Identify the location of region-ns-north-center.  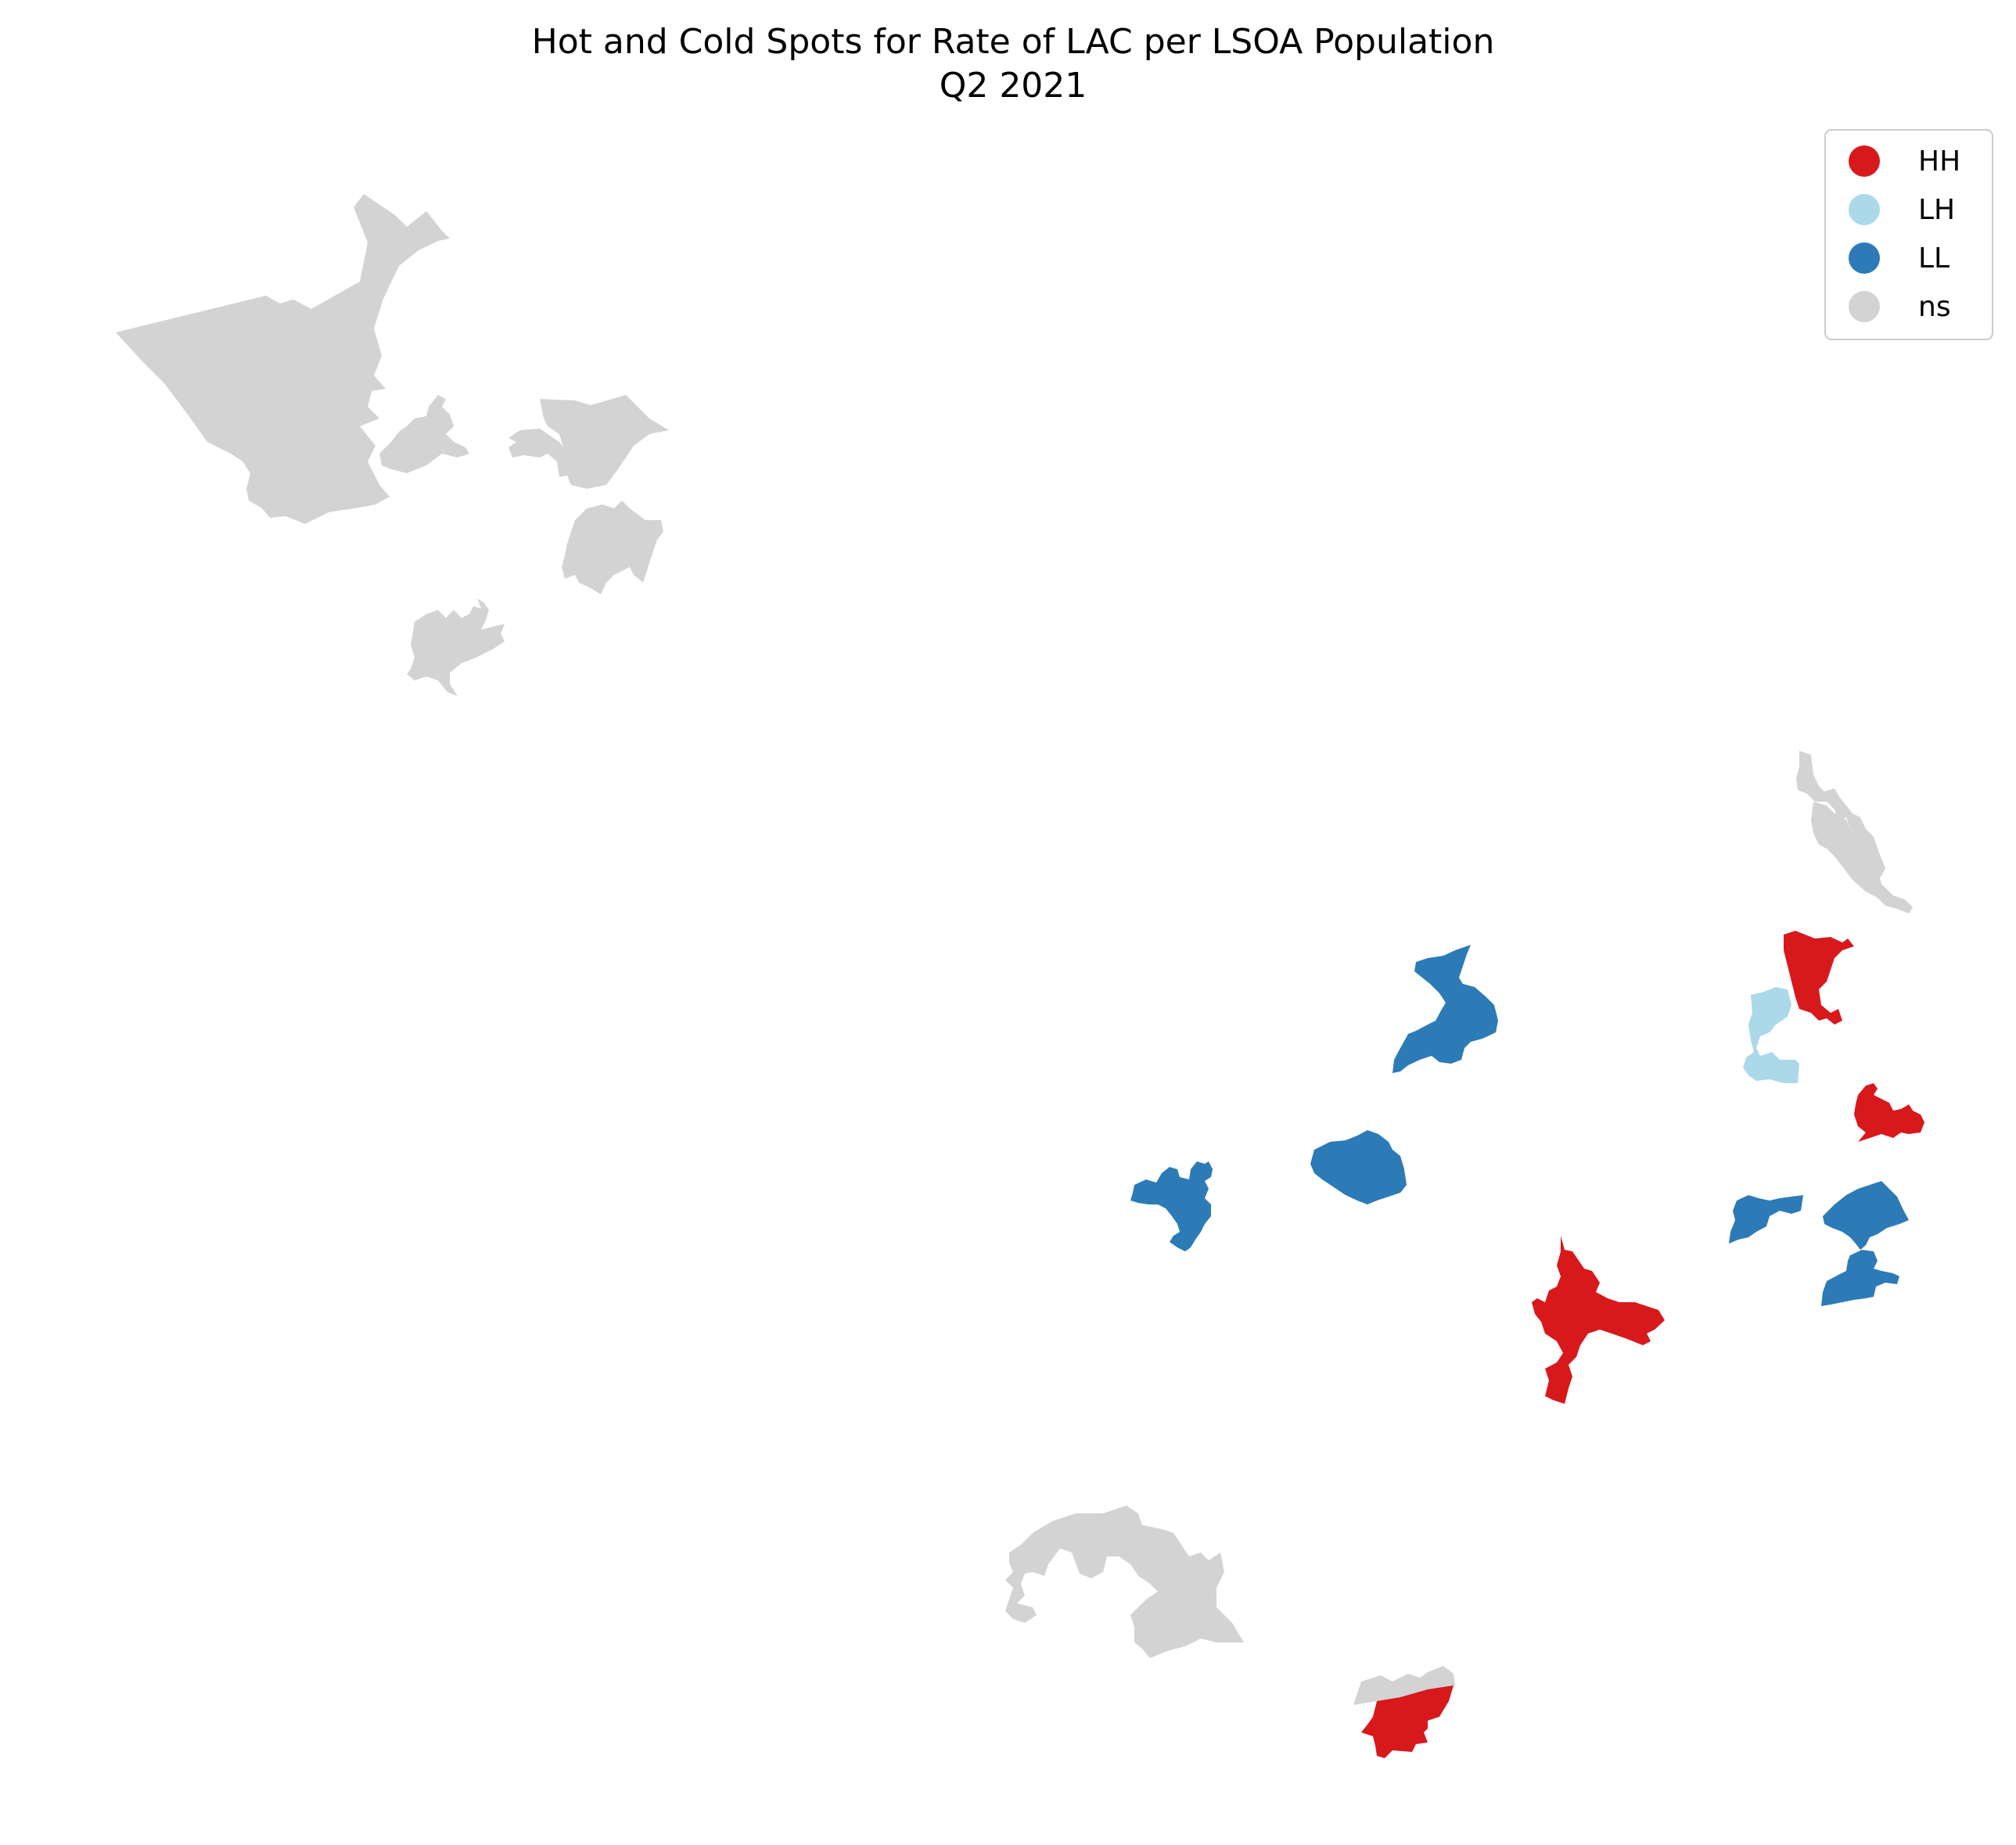
(588, 442).